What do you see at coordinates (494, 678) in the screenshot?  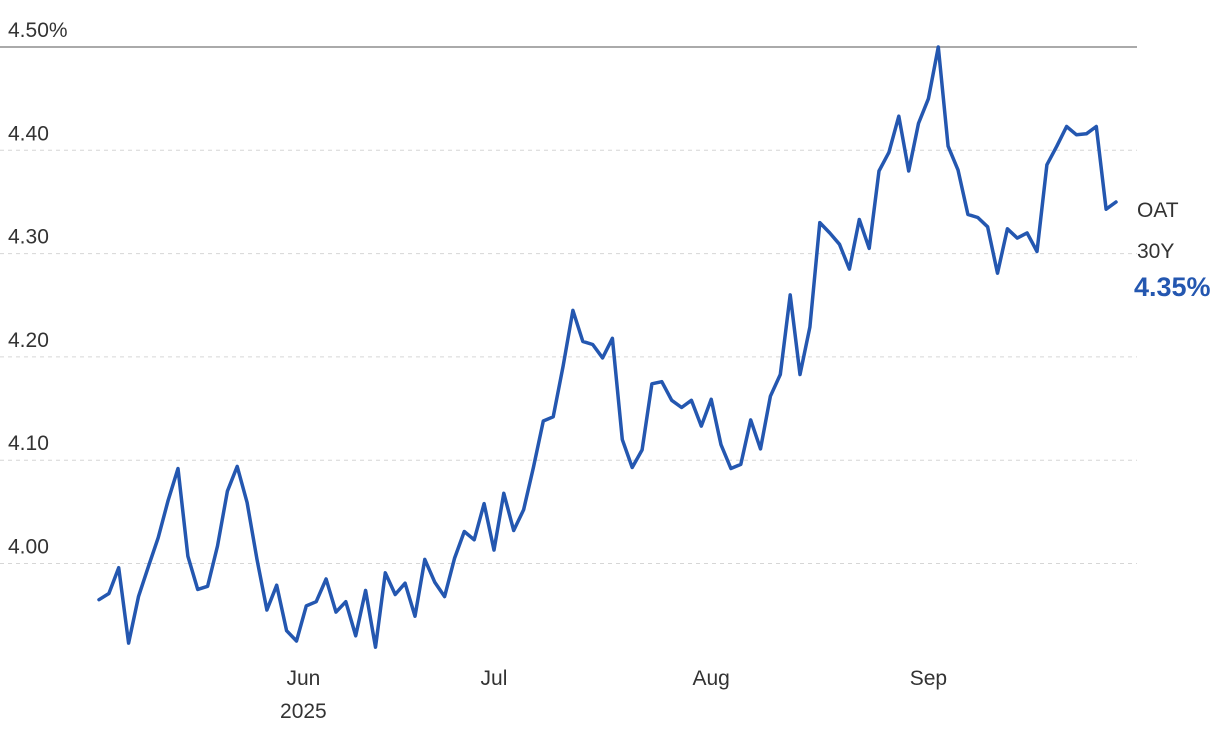 I see `x-tick-label: Jul` at bounding box center [494, 678].